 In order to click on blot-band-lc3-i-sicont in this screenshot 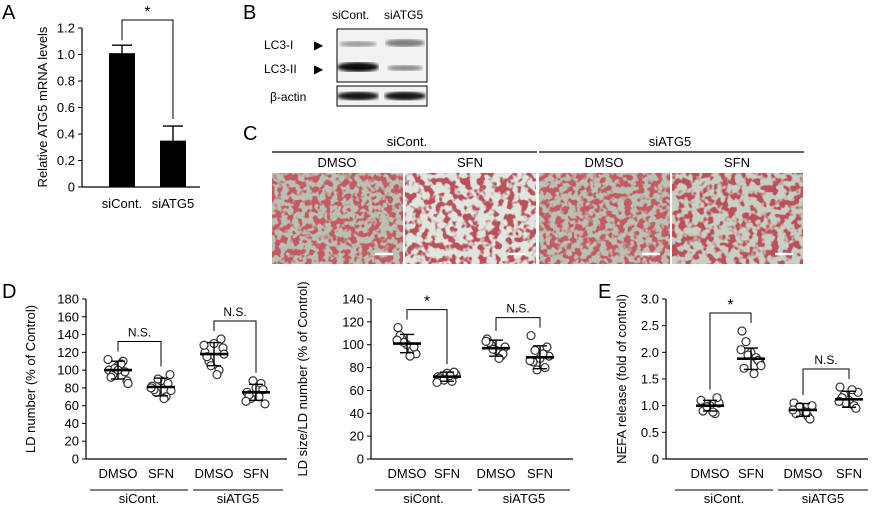, I will do `click(358, 44)`.